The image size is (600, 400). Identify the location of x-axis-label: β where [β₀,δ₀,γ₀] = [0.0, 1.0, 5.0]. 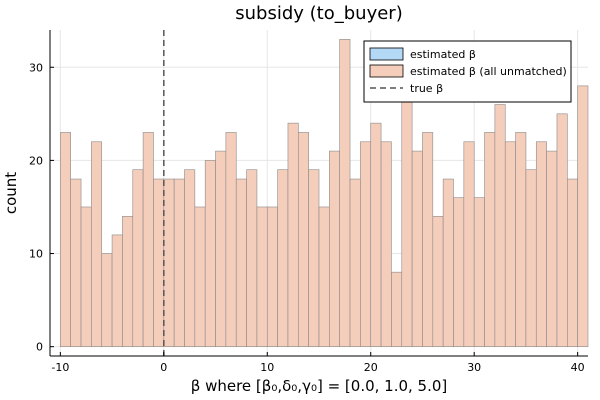
(319, 386).